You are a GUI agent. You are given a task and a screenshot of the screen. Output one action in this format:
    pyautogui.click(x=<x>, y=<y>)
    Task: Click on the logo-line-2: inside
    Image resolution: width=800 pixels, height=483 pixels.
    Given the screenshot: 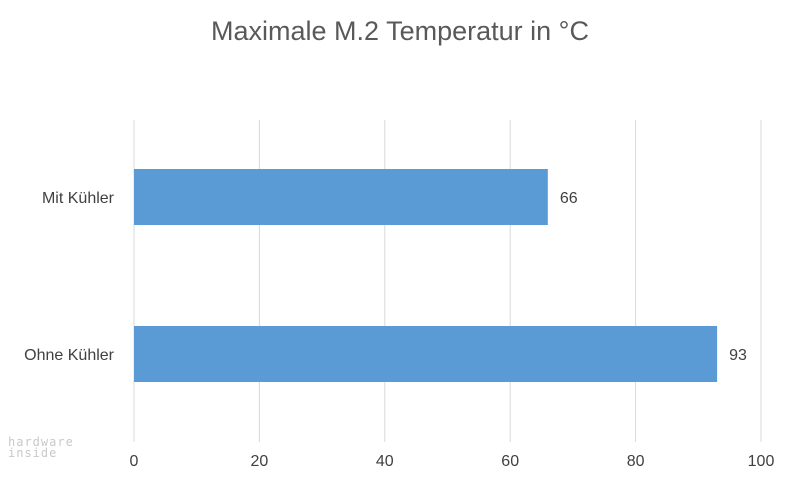 What is the action you would take?
    pyautogui.click(x=33, y=453)
    